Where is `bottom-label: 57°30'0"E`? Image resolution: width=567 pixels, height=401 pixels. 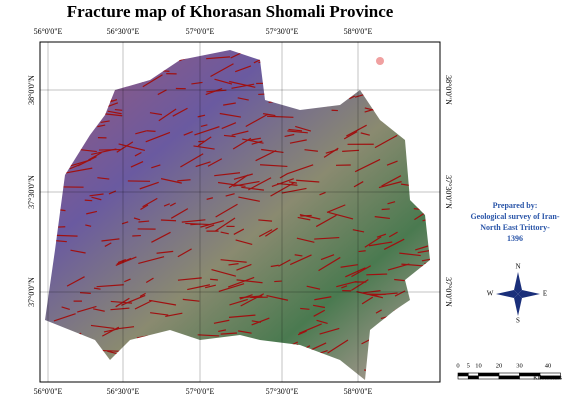
bottom-label: 57°30'0"E is located at coordinates (282, 391).